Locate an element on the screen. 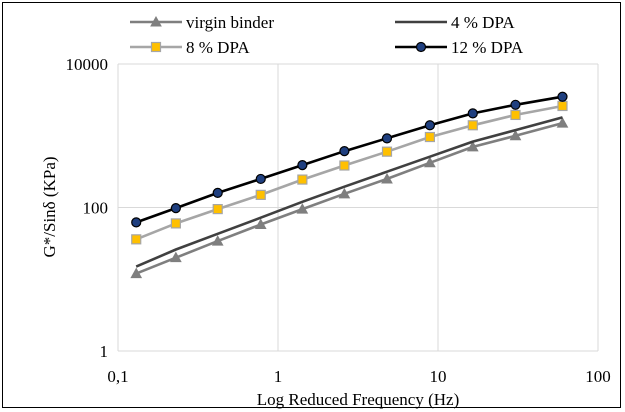 This screenshot has height=412, width=625. legend-item: 4 % DPA is located at coordinates (455, 22).